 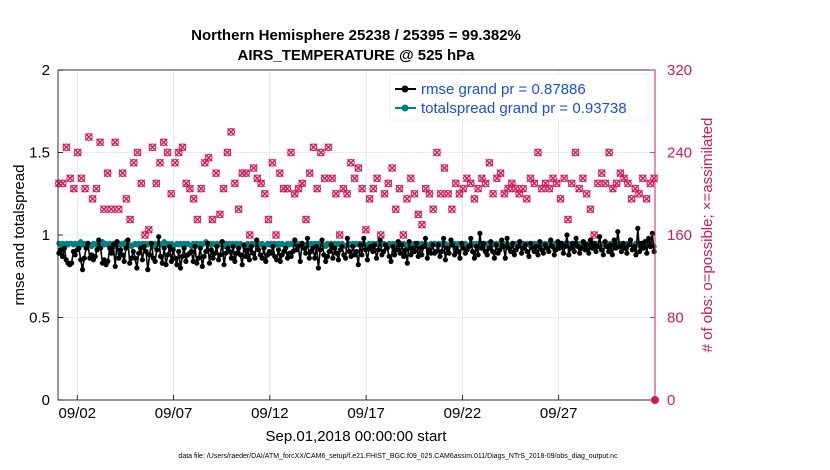 I want to click on y-tick-label-left: 0, so click(x=46, y=400).